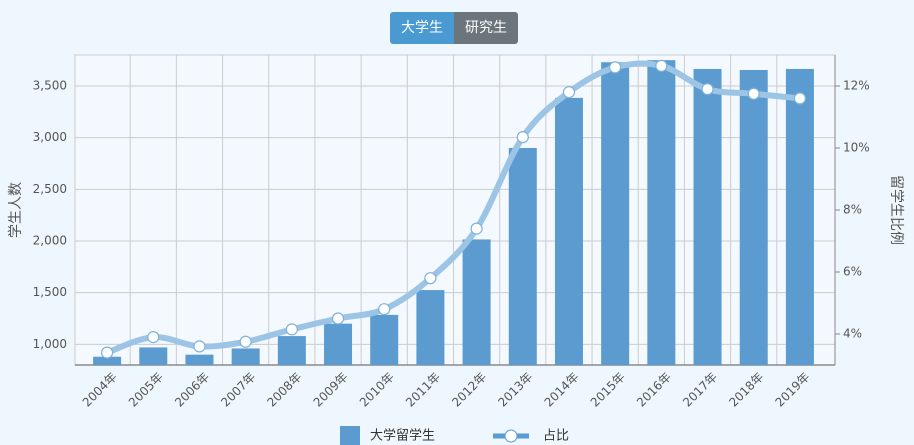 The image size is (914, 445). I want to click on x-tick-label: 2017年, so click(700, 390).